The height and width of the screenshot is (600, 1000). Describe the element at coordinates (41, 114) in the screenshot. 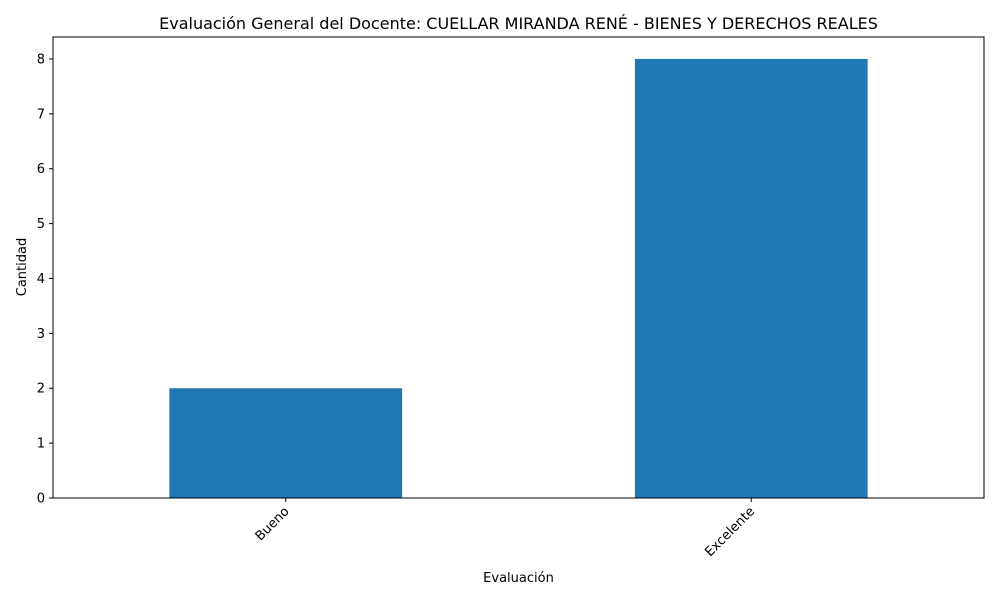

I see `y-tick-label: 7` at that location.